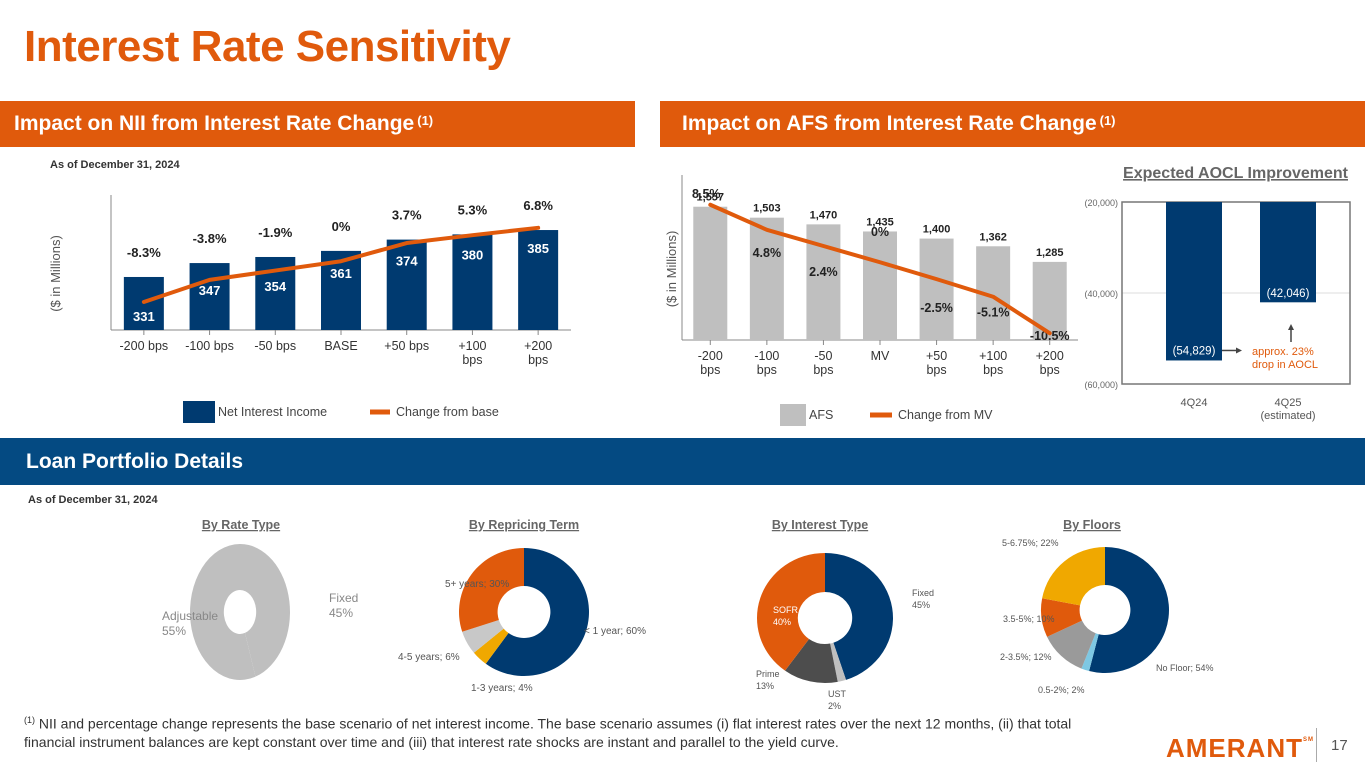  Describe the element at coordinates (214, 123) in the screenshot. I see `nii-header-text: Impact on NII from Interest Rate Change` at that location.